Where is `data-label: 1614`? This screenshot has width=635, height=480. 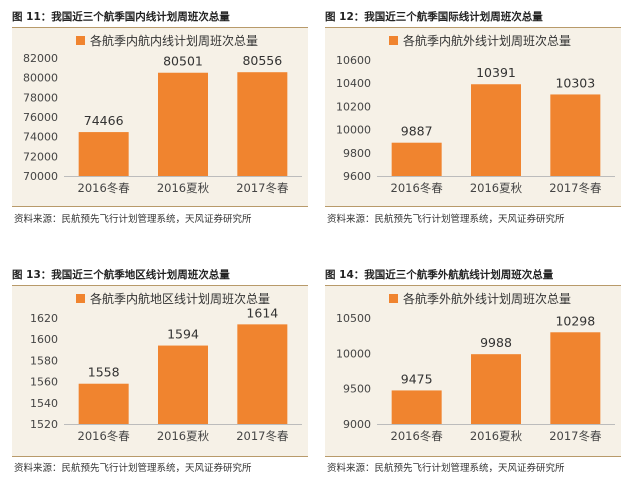 data-label: 1614 is located at coordinates (262, 312).